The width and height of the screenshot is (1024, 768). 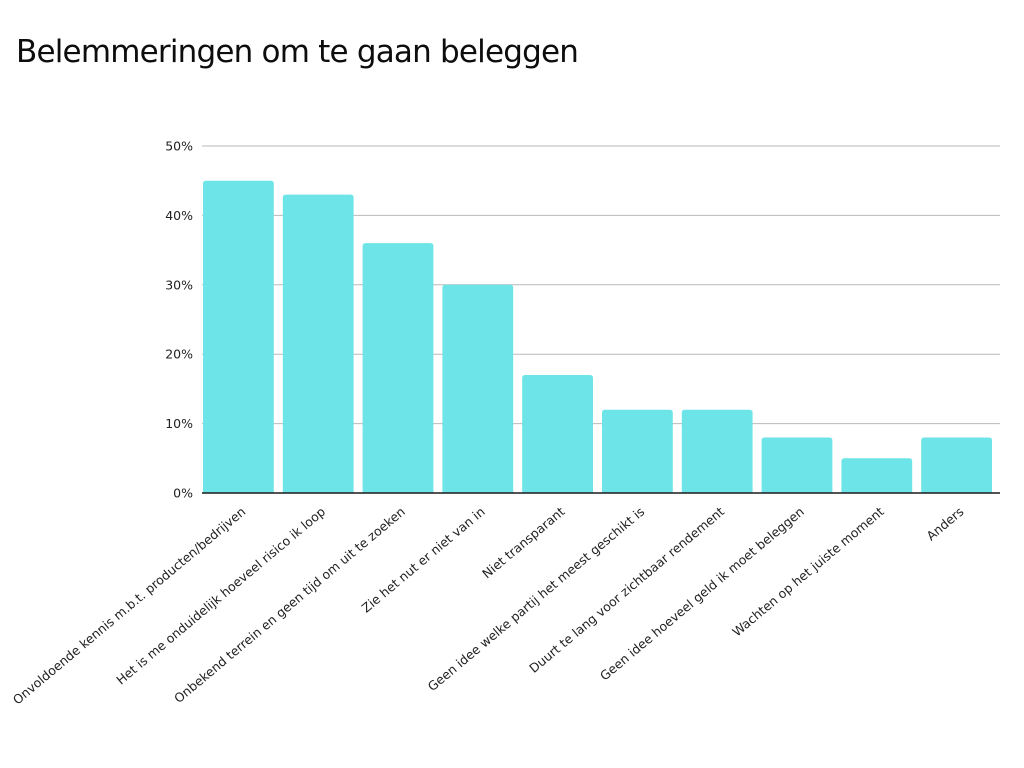 What do you see at coordinates (183, 493) in the screenshot?
I see `y-tick-label: 0%` at bounding box center [183, 493].